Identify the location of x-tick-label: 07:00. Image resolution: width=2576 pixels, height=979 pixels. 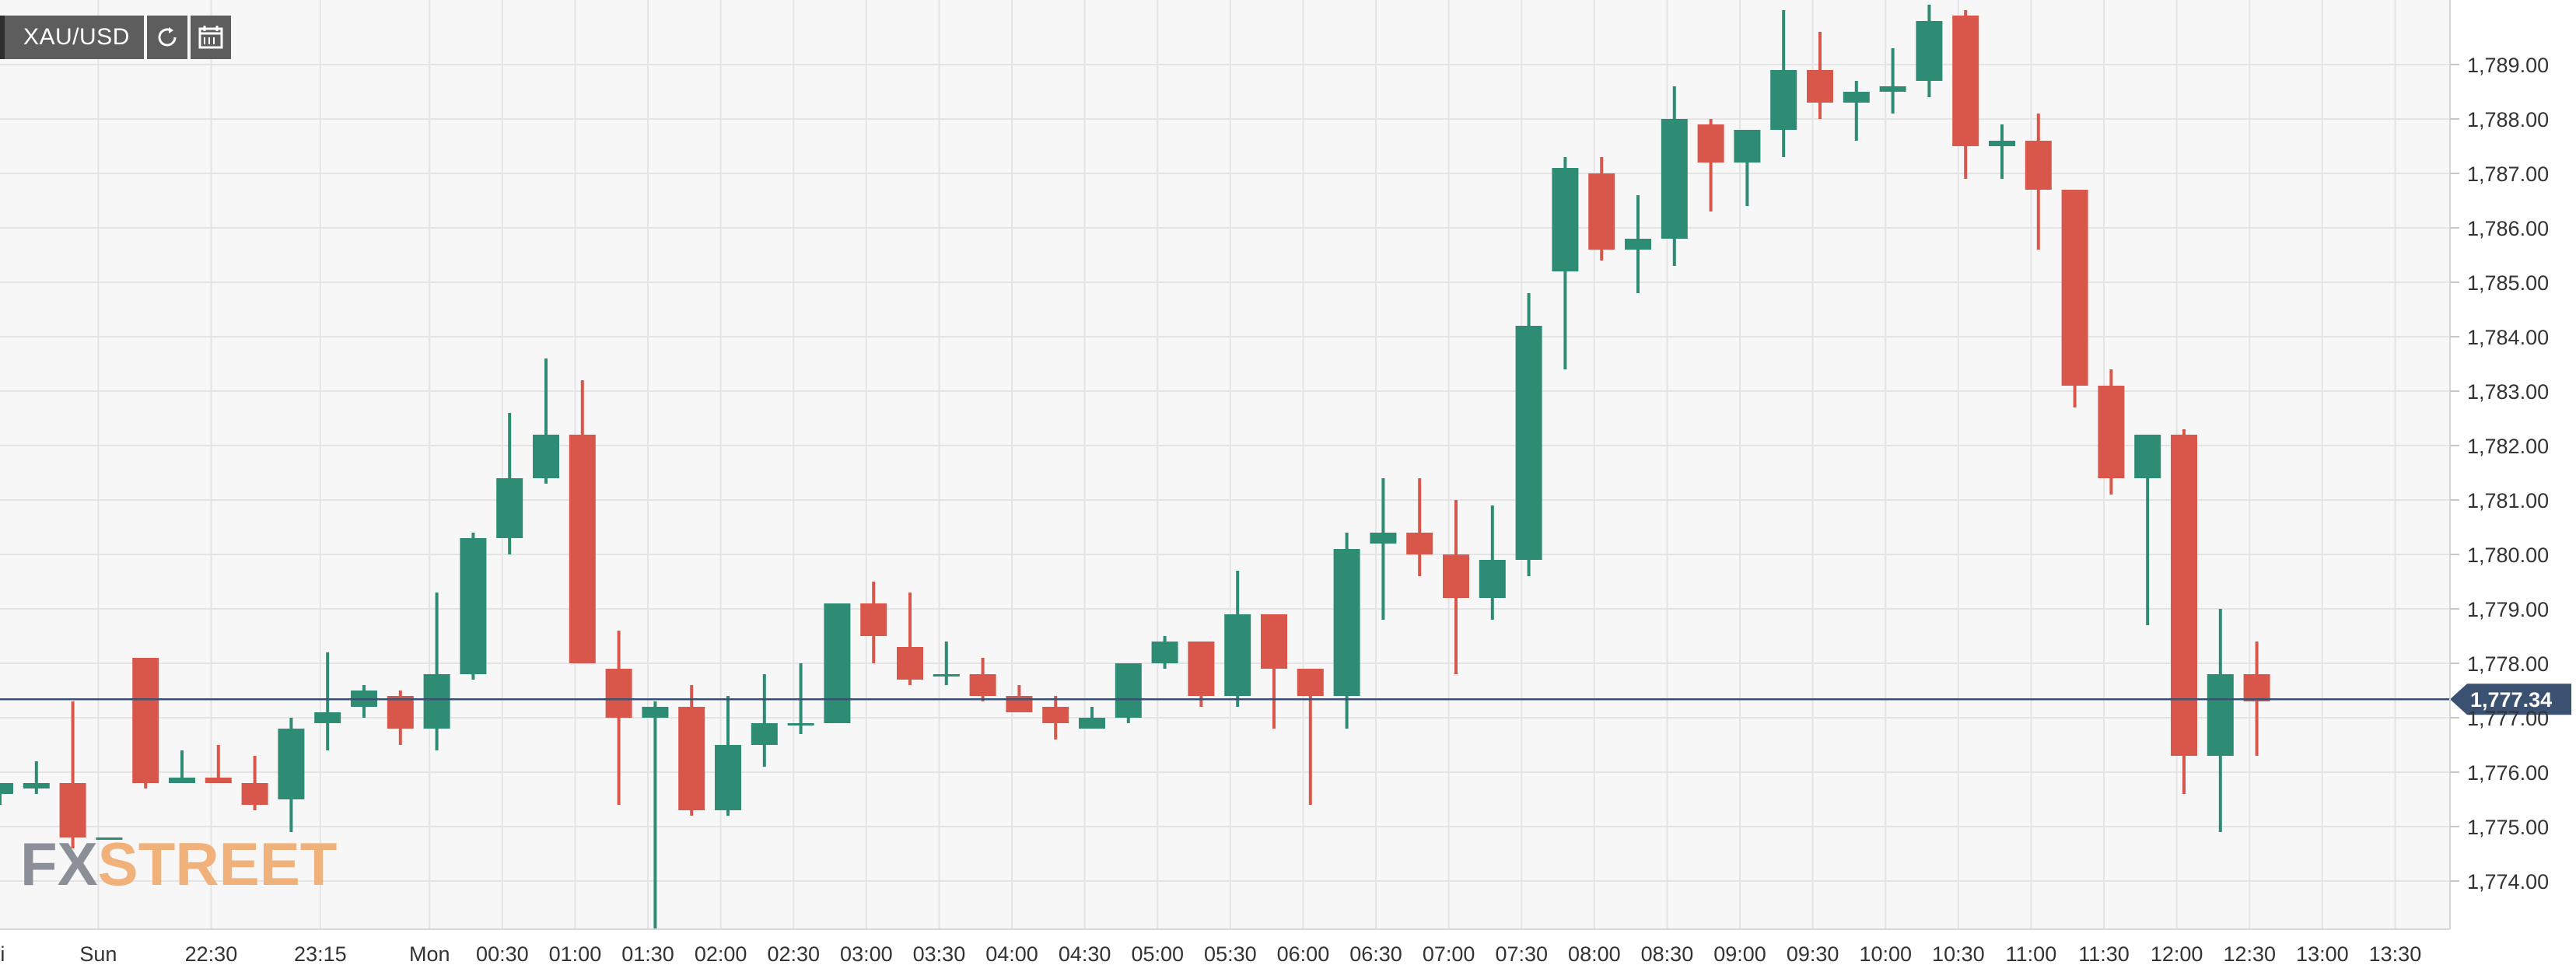
(1449, 954).